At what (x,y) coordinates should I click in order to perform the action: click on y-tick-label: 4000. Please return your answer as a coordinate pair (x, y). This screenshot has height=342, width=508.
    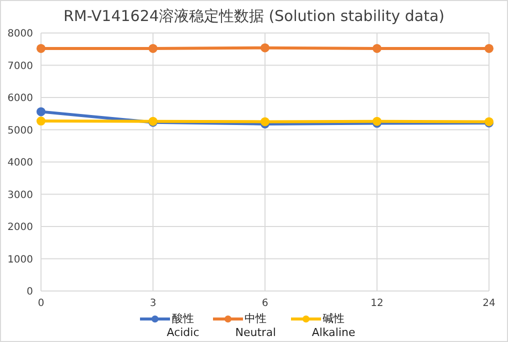
    Looking at the image, I should click on (20, 163).